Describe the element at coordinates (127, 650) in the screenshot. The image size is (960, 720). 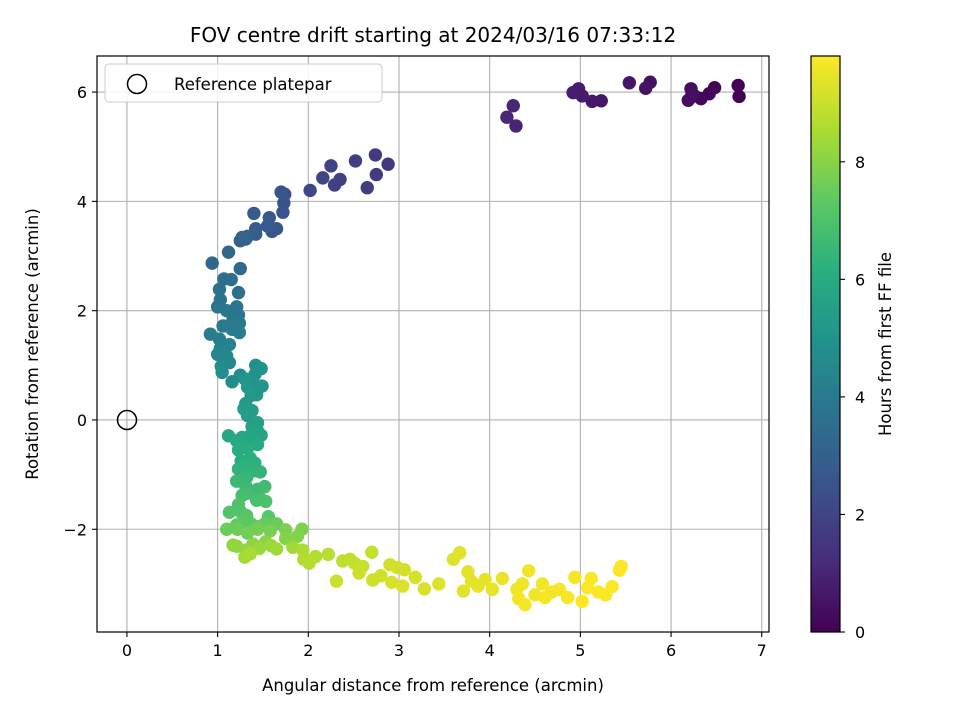
I see `x-tick-label: 0` at that location.